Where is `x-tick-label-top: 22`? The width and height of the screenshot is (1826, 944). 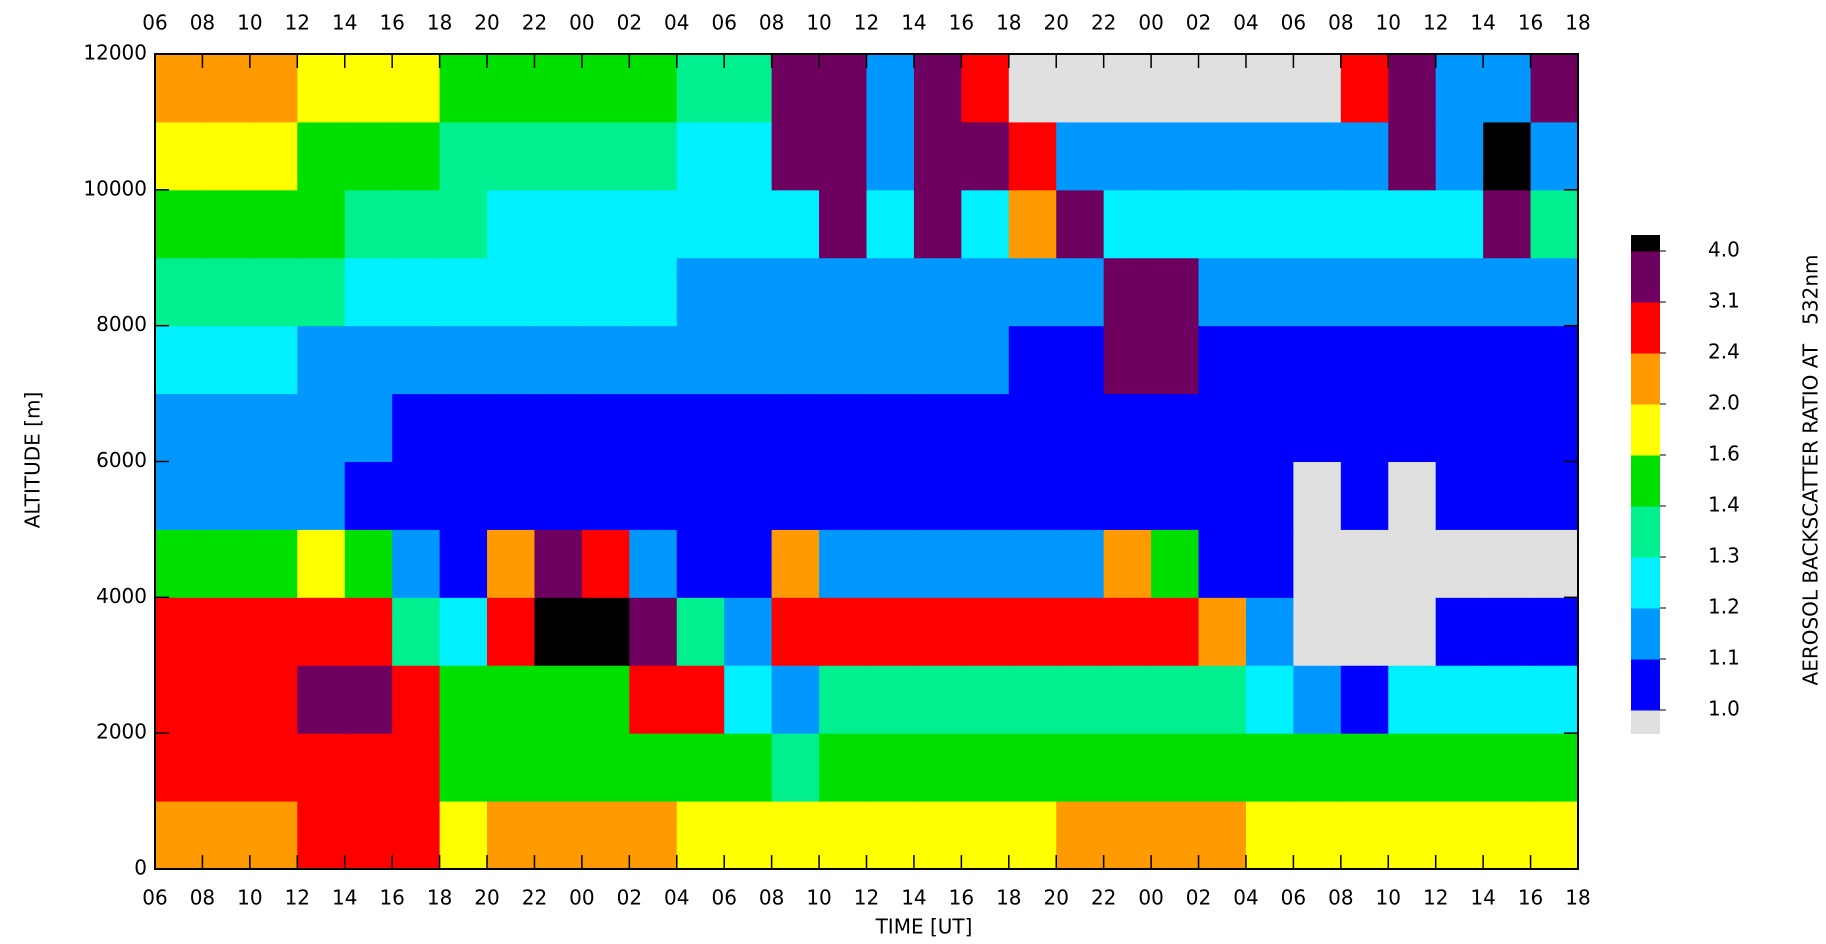 x-tick-label-top: 22 is located at coordinates (1103, 23).